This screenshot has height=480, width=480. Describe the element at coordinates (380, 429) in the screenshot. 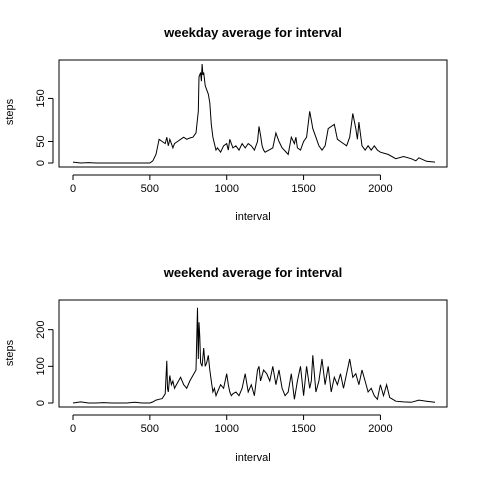

I see `weekend-x-tick-label: 2000` at that location.